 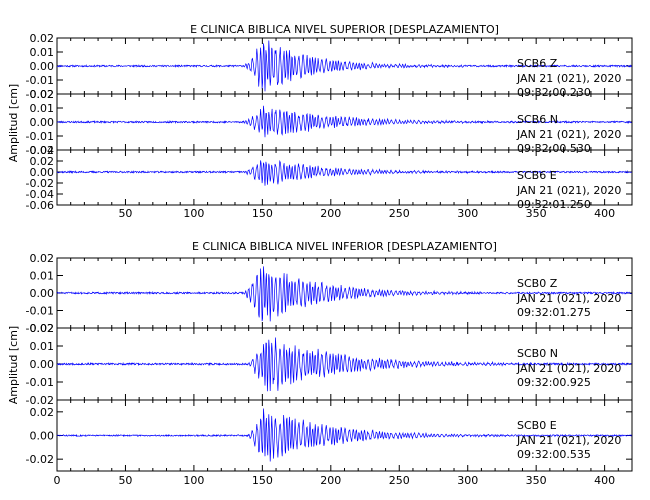 I want to click on station-label: SCB0 N, so click(x=537, y=353).